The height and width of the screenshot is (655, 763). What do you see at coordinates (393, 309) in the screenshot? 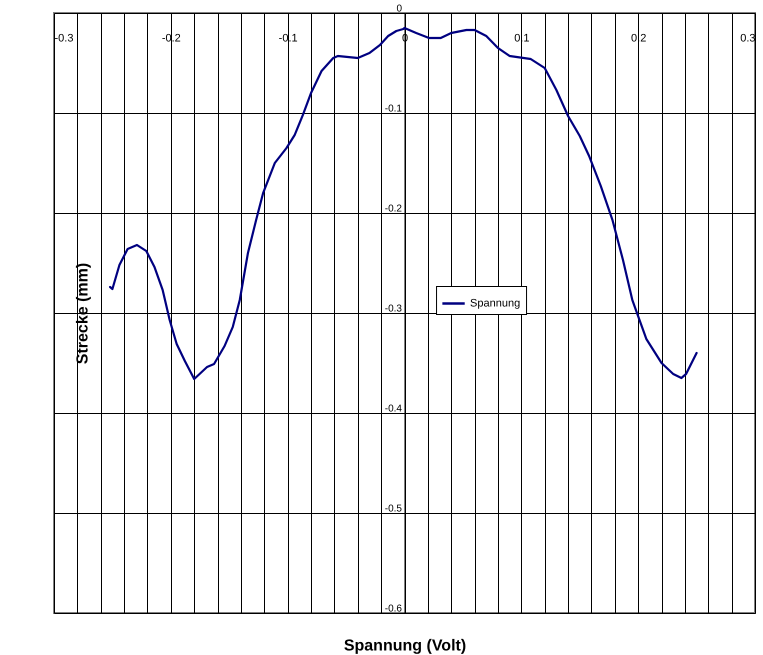
I see `y-tick-label: -0.3` at bounding box center [393, 309].